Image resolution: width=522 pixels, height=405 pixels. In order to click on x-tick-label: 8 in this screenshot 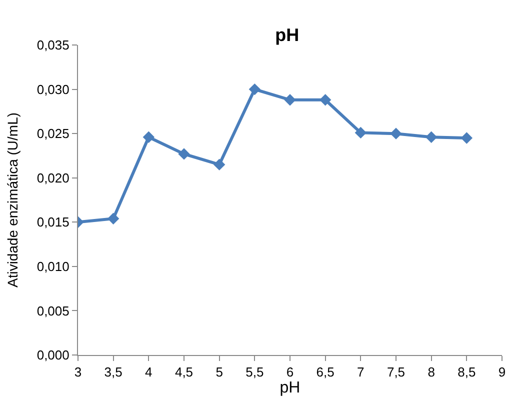, I will do `click(431, 372)`.